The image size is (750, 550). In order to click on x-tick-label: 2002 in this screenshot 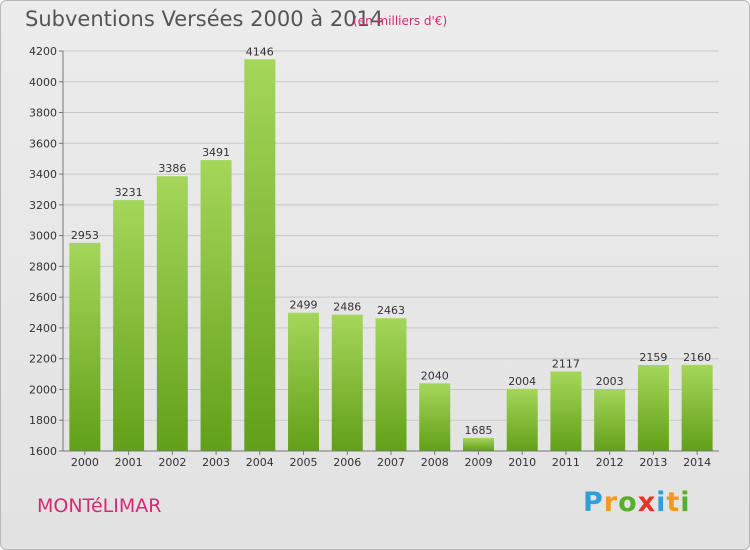, I will do `click(172, 462)`.